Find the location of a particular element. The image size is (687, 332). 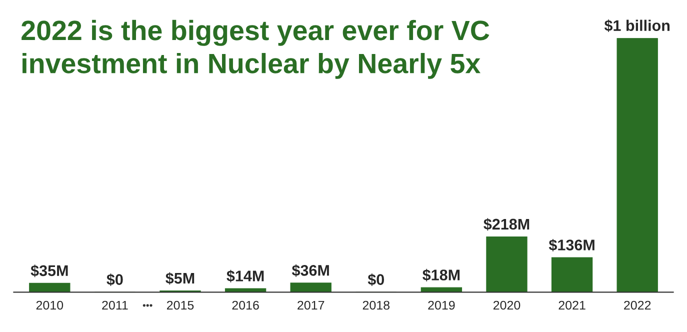

x-tick-label: 2019 is located at coordinates (441, 305).